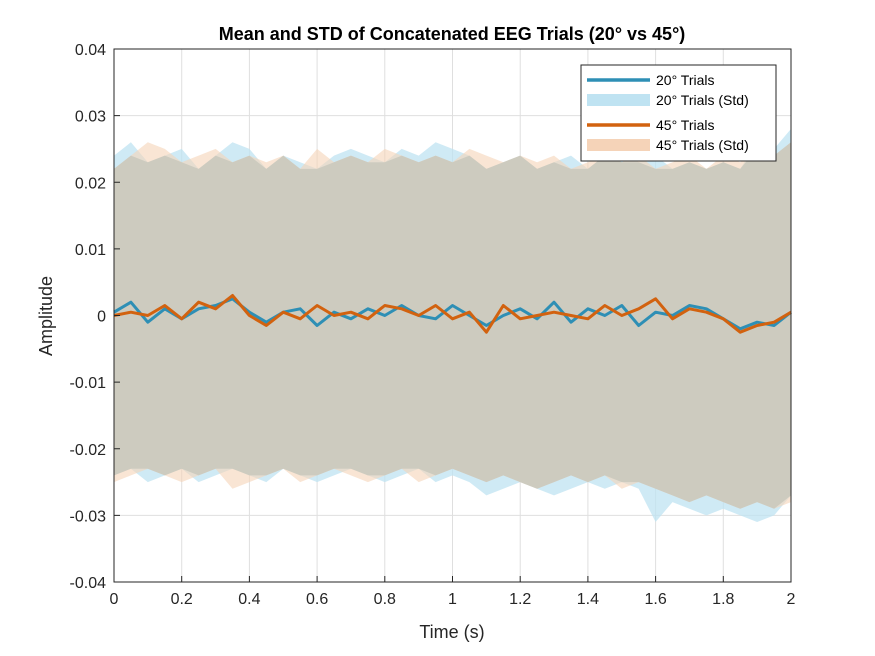  Describe the element at coordinates (182, 599) in the screenshot. I see `x-tick-label: 0.2` at that location.